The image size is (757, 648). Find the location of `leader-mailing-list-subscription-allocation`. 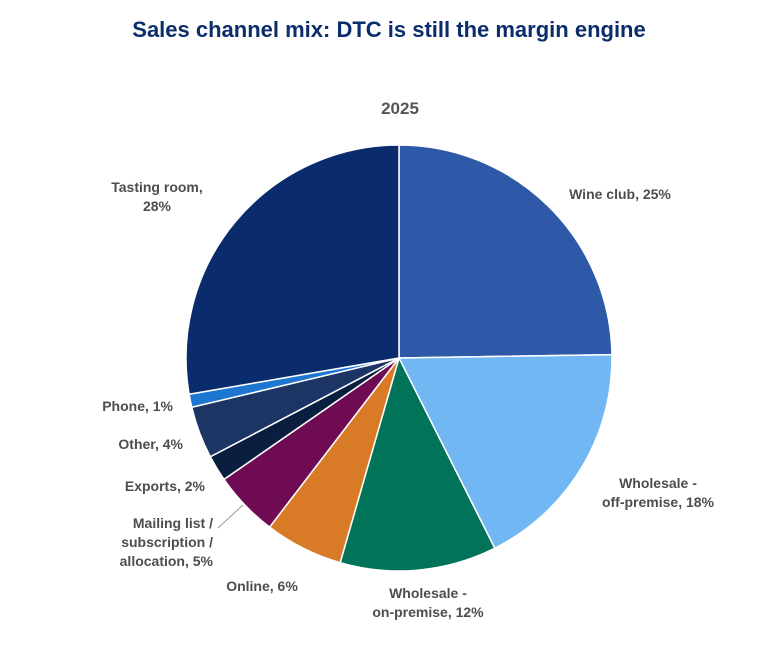

leader-mailing-list-subscription-allocation is located at coordinates (230, 516).